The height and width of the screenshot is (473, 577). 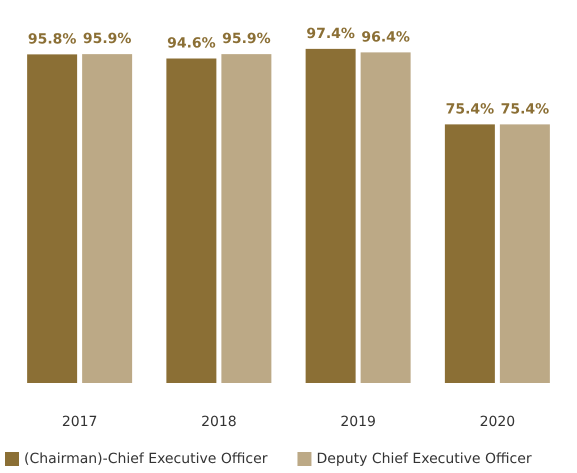 I want to click on x-tick-label: 2017, so click(x=80, y=422).